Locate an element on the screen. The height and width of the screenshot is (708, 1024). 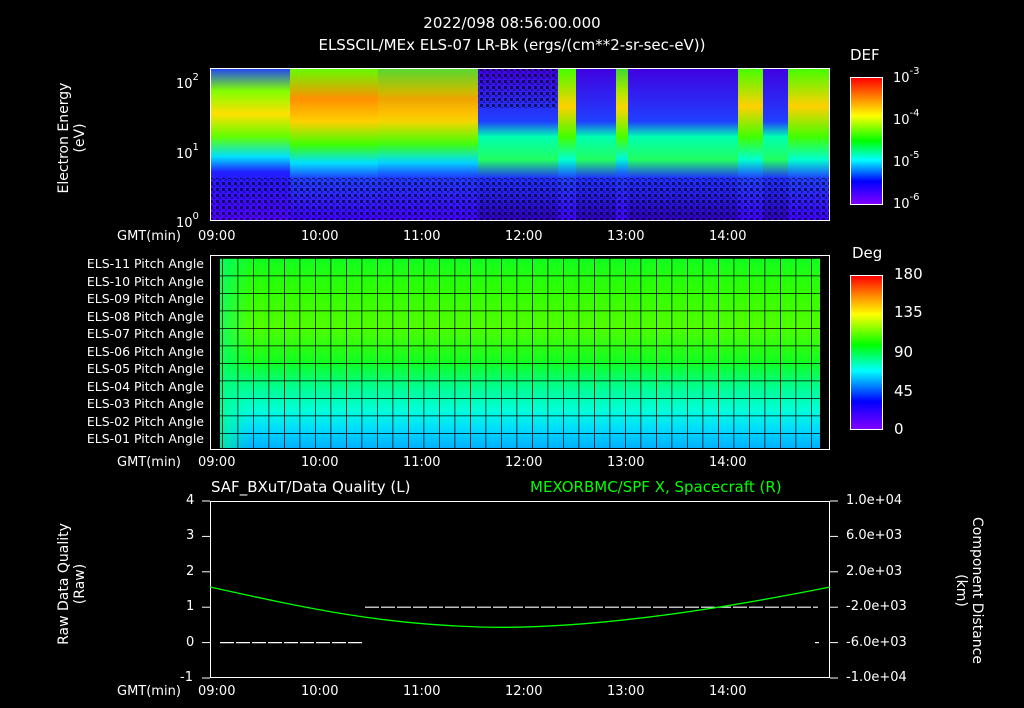
dist-ytick-6e3: 6.0e+03 is located at coordinates (874, 535).